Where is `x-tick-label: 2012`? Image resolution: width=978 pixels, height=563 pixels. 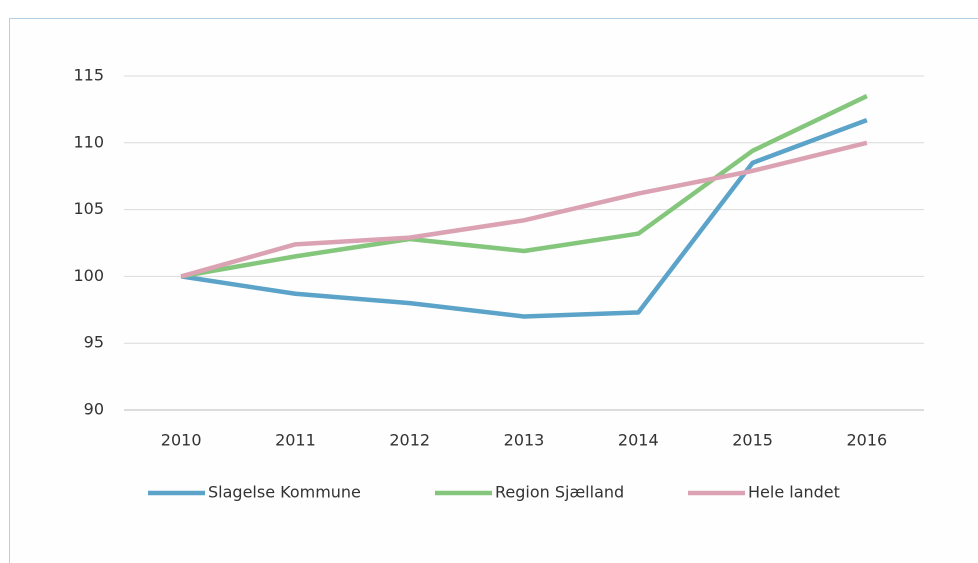
x-tick-label: 2012 is located at coordinates (409, 440).